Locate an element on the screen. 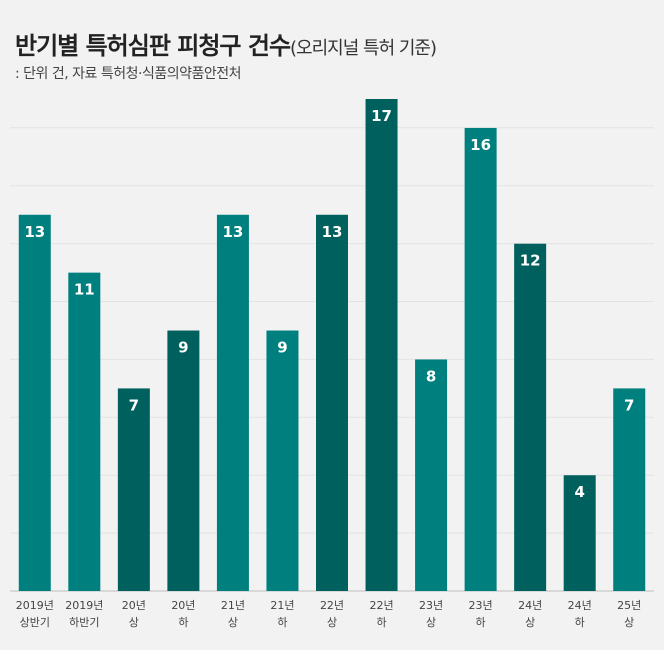 This screenshot has height=650, width=664. tick-label: 상반기 is located at coordinates (35, 622).